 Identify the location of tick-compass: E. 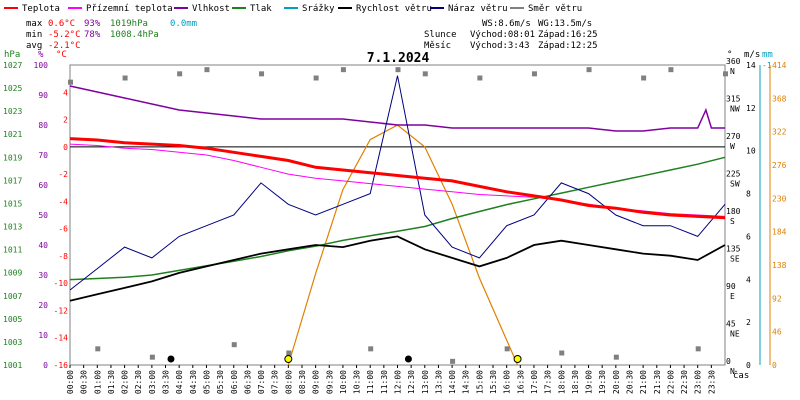
(732, 296).